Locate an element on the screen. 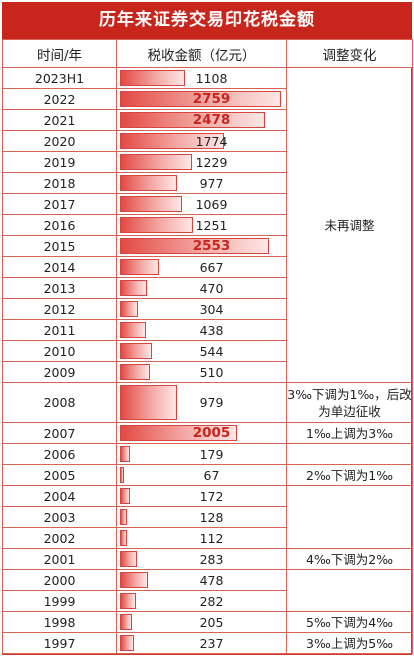  table-row: 1999 282 is located at coordinates (207, 601).